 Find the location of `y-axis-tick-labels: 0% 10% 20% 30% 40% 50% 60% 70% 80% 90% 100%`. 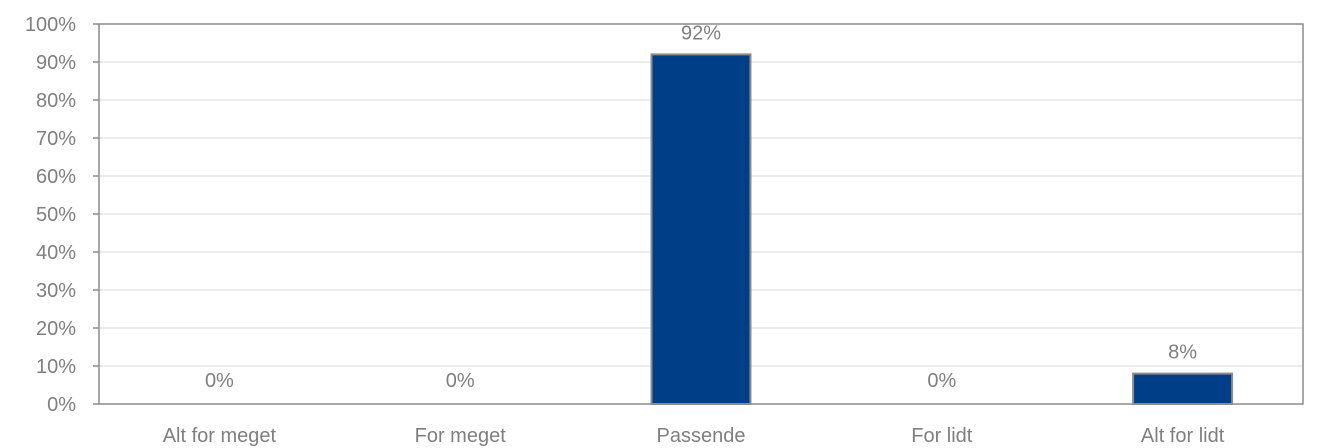

y-axis-tick-labels: 0% 10% 20% 30% 40% 50% 60% 70% 80% 90% 100% is located at coordinates (62, 215).